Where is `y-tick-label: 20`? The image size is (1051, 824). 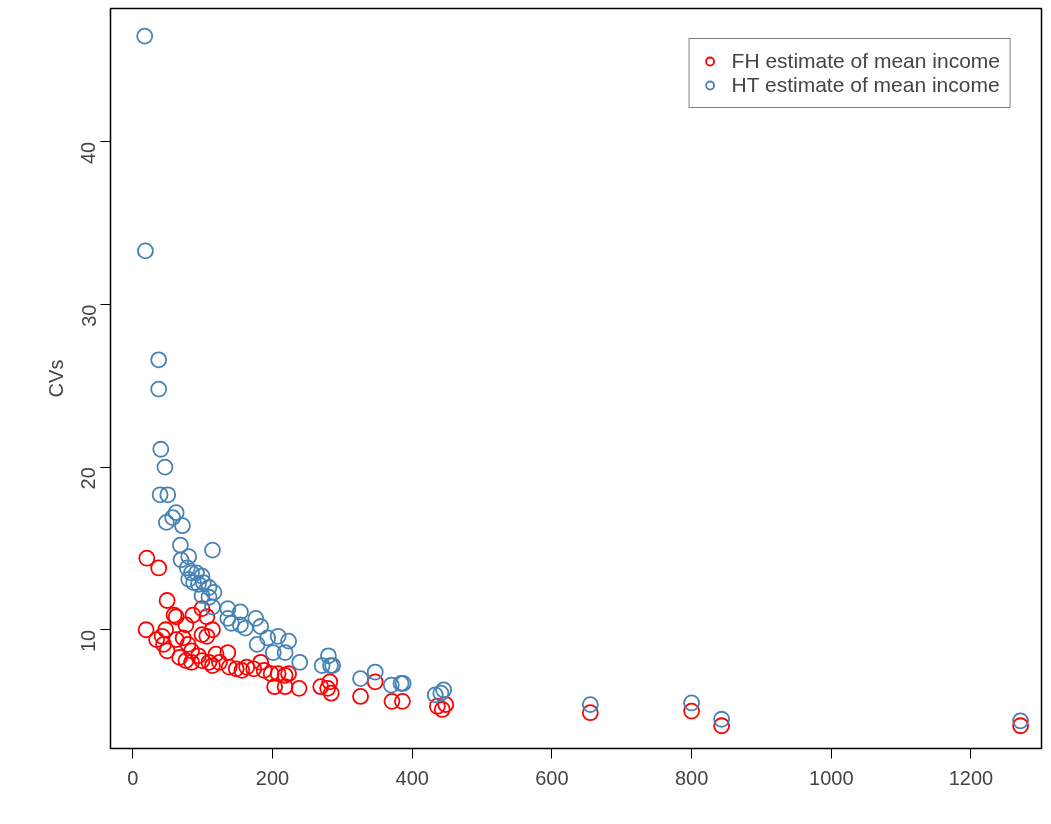
y-tick-label: 20 is located at coordinates (88, 478).